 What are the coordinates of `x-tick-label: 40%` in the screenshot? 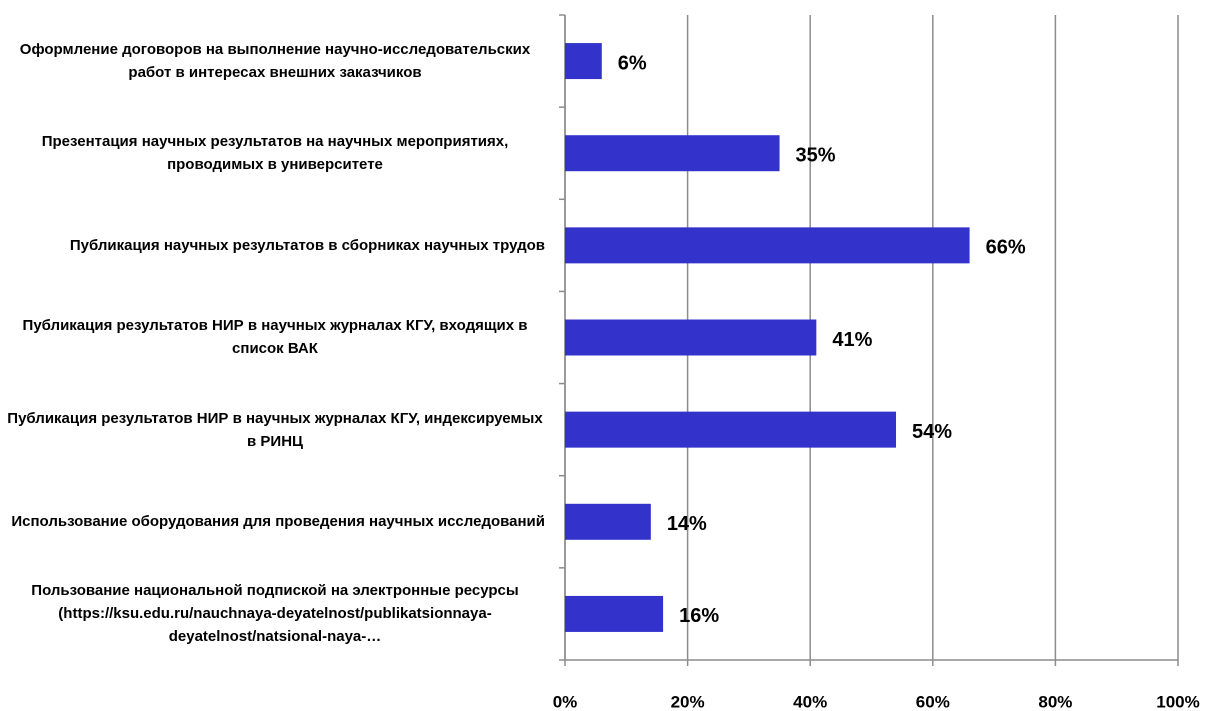 It's located at (810, 701).